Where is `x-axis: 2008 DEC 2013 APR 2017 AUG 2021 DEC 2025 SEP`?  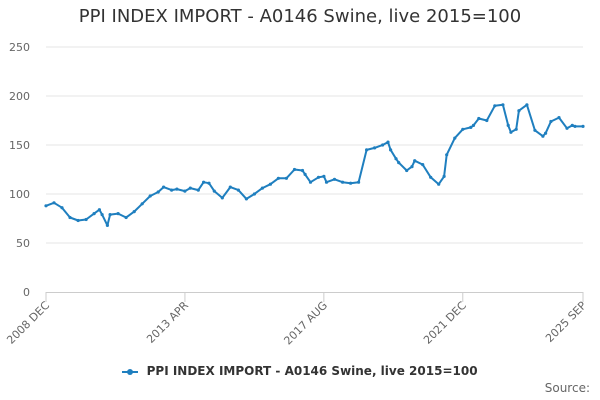 x-axis: 2008 DEC 2013 APR 2017 AUG 2021 DEC 2025 SEP is located at coordinates (296, 319).